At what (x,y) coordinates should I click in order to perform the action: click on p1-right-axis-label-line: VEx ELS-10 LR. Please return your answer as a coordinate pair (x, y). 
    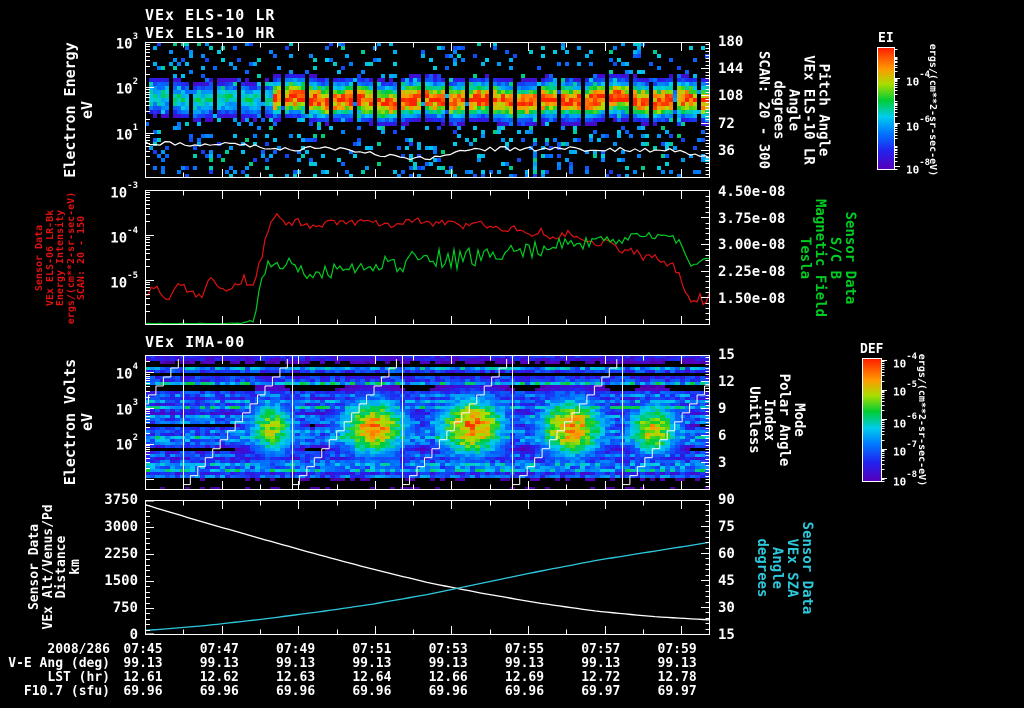
    Looking at the image, I should click on (808, 110).